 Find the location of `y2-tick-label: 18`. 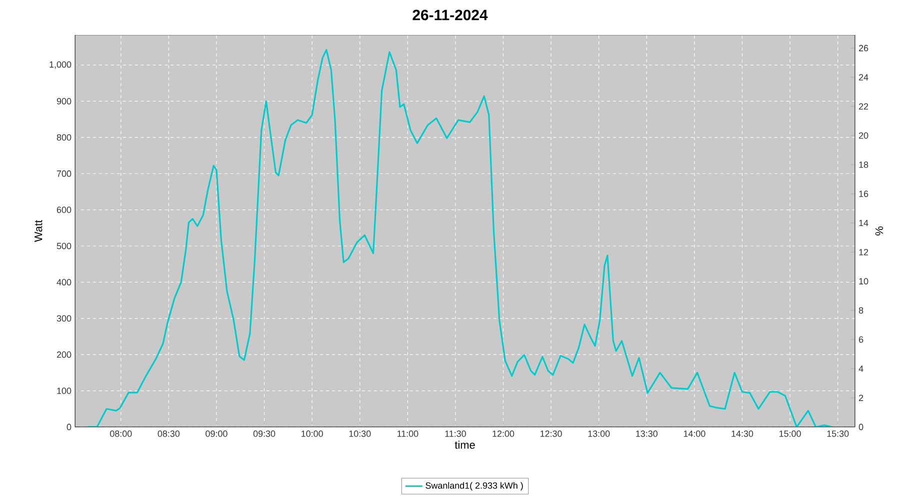

y2-tick-label: 18 is located at coordinates (863, 165).